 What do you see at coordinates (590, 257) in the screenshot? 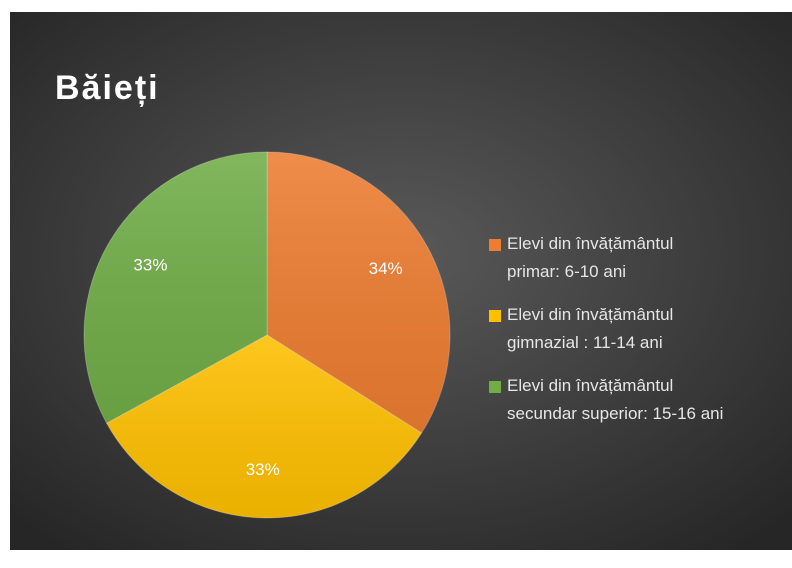
I see `legend-label: Elevi din învățământul primar: 6-10 ani` at bounding box center [590, 257].